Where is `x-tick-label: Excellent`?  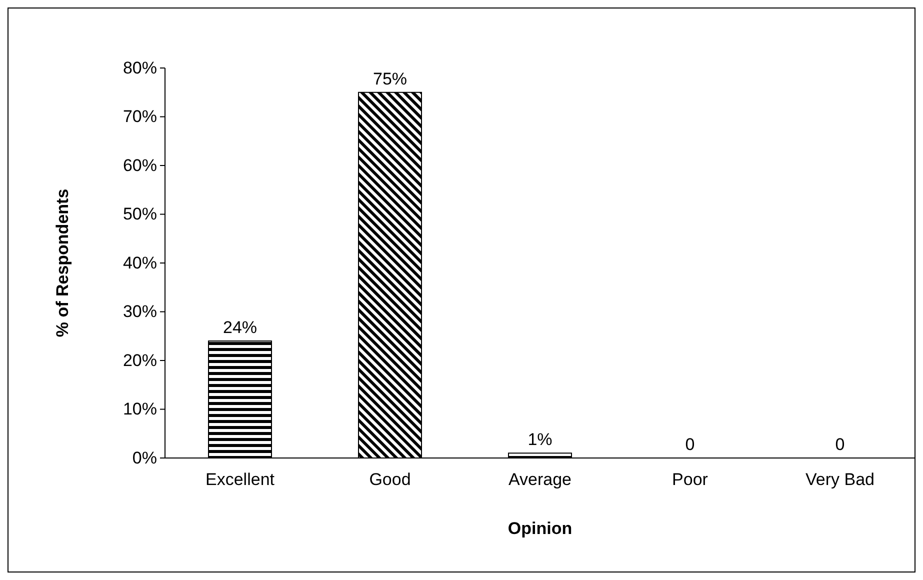
x-tick-label: Excellent is located at coordinates (240, 479).